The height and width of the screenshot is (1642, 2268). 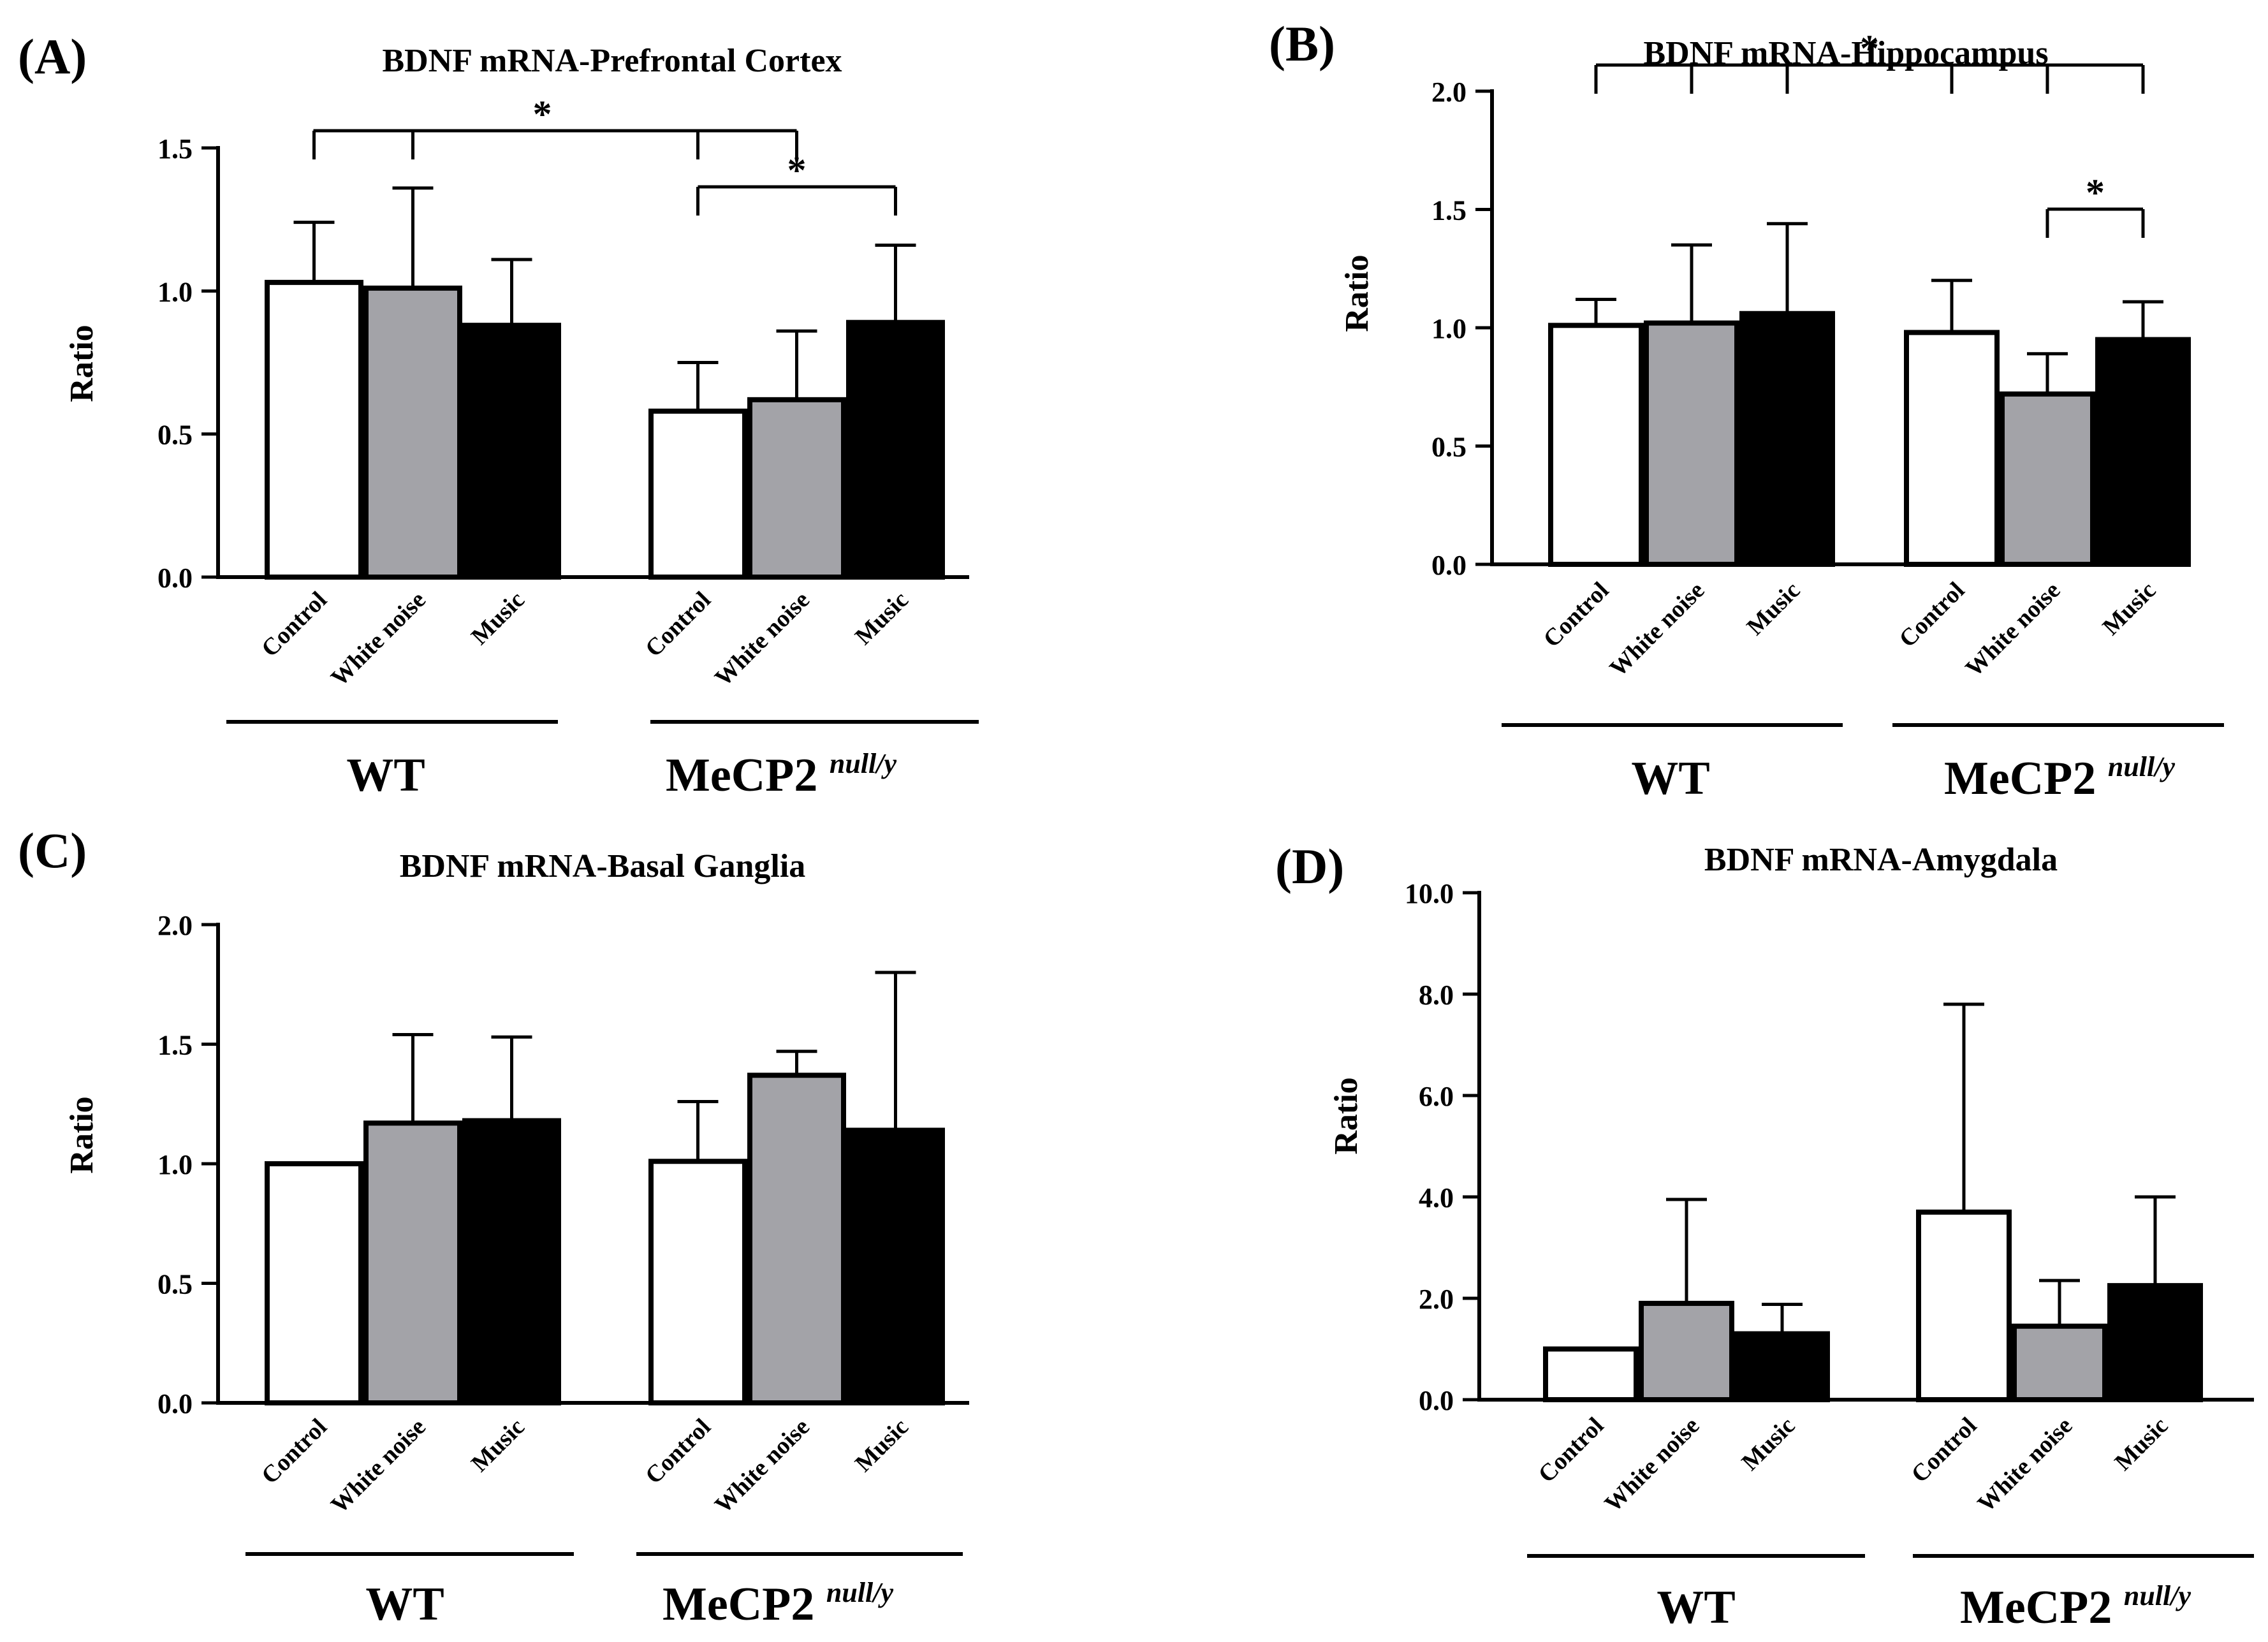 I want to click on chart-title: BDNF mRNA-Amygdala, so click(x=1881, y=860).